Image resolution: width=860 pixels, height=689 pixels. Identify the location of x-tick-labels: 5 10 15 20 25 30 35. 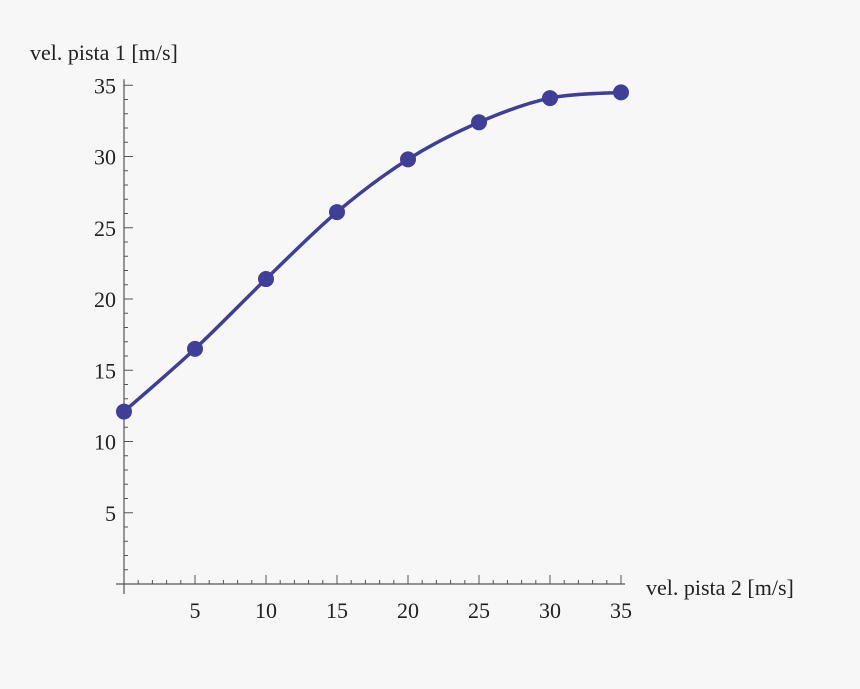
(411, 610).